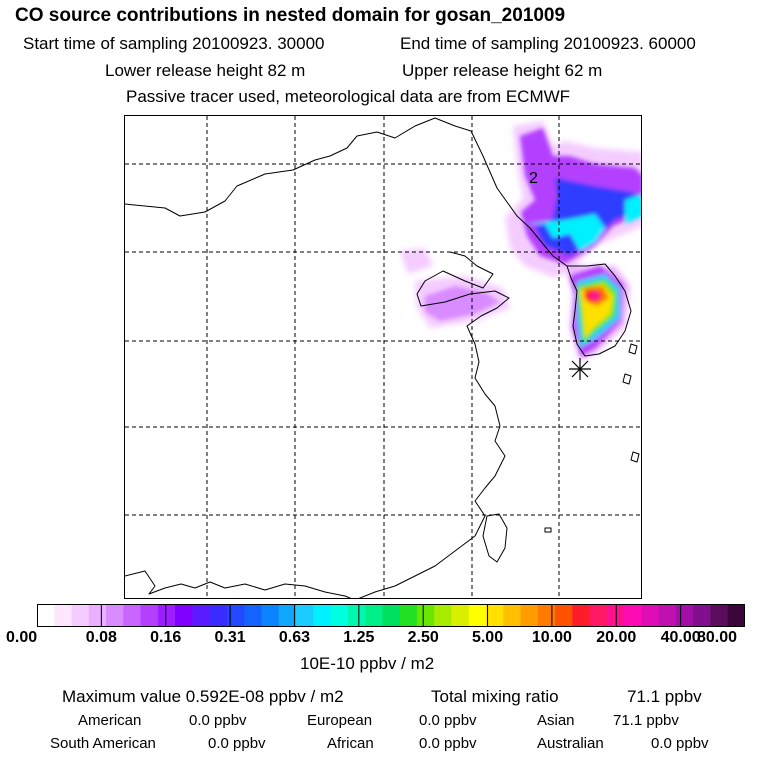  What do you see at coordinates (359, 637) in the screenshot?
I see `colorbar-tick-label: 1.25` at bounding box center [359, 637].